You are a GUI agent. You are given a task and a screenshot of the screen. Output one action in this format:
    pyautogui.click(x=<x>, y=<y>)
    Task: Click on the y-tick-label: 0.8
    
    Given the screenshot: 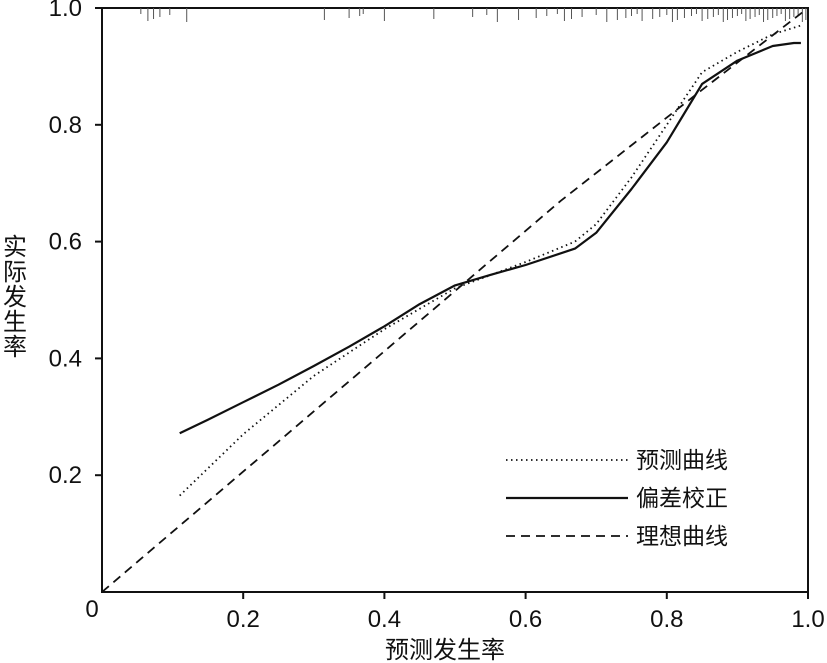 What is the action you would take?
    pyautogui.click(x=65, y=125)
    